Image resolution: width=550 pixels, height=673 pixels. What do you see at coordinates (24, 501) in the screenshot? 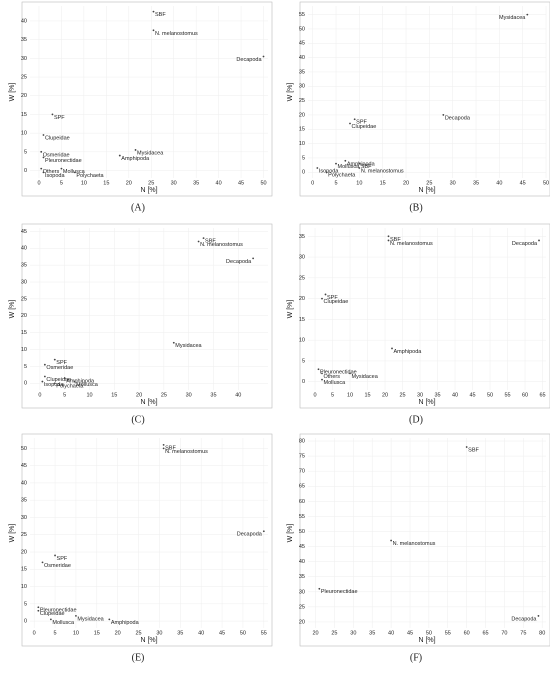
I see `y-tick-label: 35` at bounding box center [24, 501].